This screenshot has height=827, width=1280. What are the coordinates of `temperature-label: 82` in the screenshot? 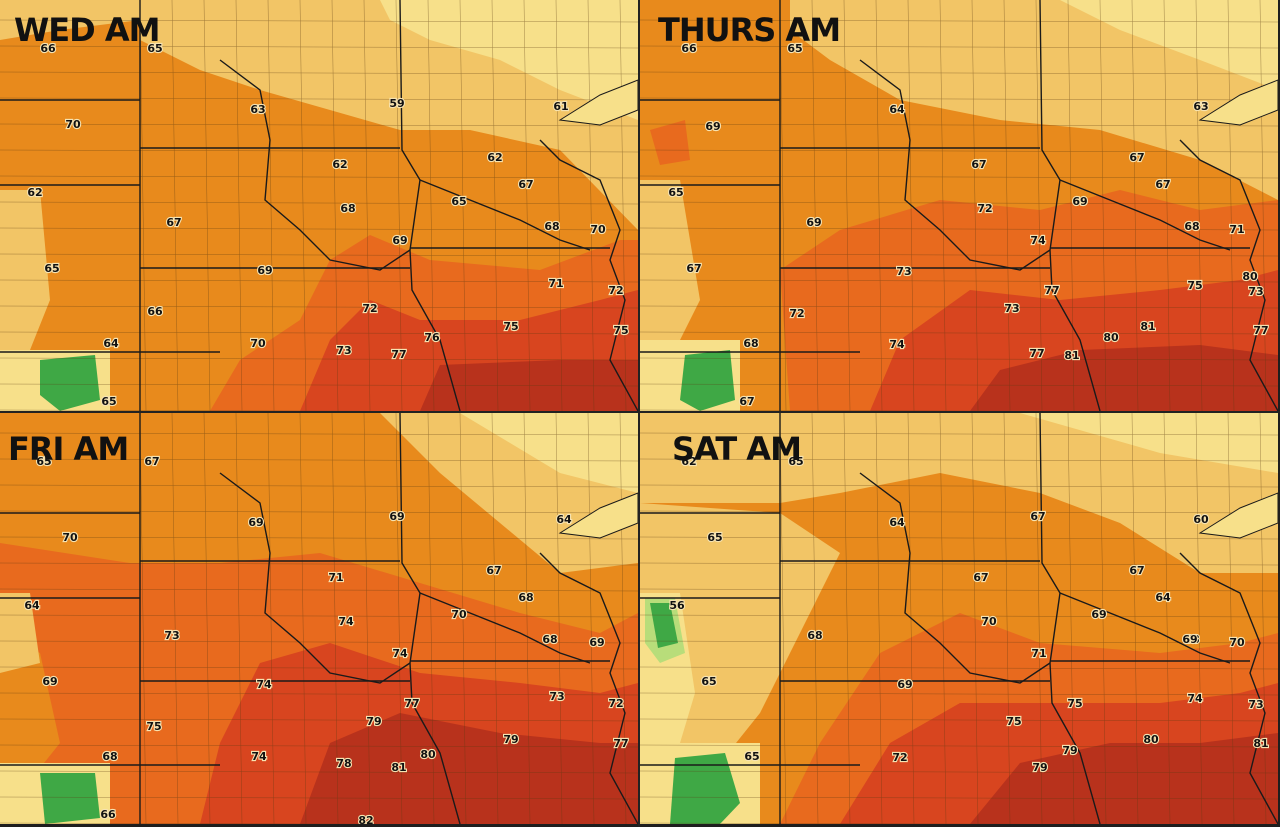 It's located at (365, 819).